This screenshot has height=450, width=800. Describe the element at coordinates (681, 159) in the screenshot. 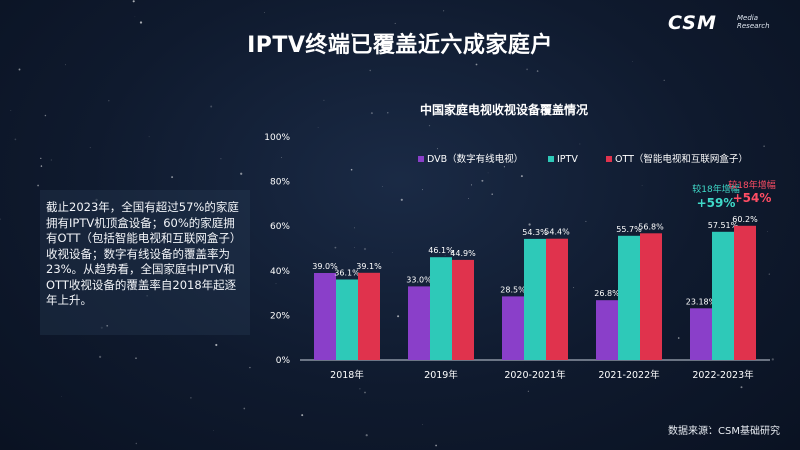

I see `legend-label: OTT（智能电视和互联网盒子）` at that location.